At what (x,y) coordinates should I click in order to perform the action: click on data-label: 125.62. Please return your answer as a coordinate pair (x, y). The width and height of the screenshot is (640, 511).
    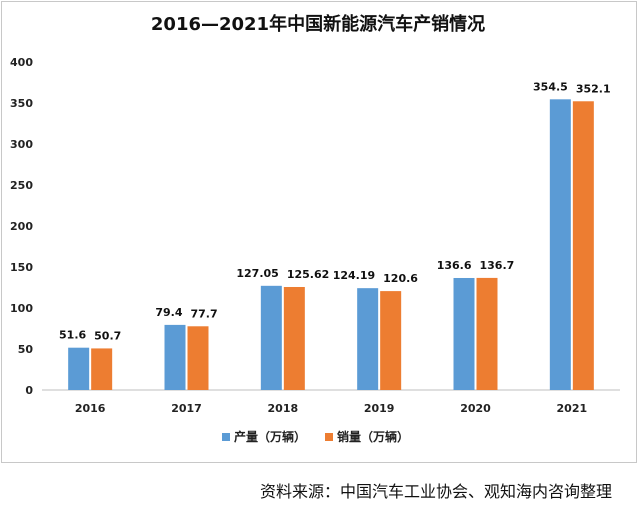
    Looking at the image, I should click on (308, 274).